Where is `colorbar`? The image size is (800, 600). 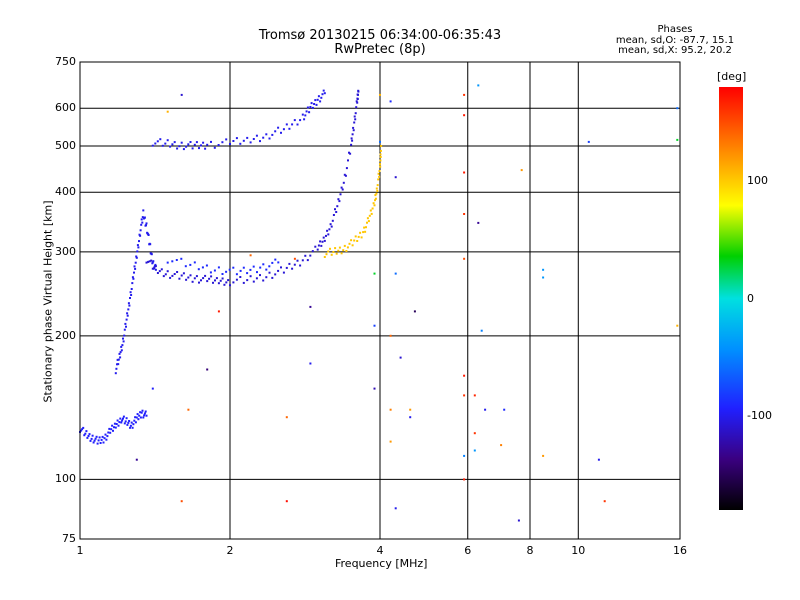
colorbar is located at coordinates (731, 298).